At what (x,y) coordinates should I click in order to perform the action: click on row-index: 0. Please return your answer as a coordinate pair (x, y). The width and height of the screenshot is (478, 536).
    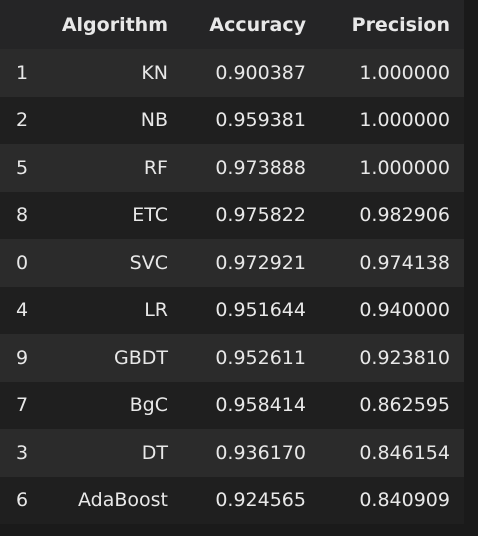
    Looking at the image, I should click on (22, 262).